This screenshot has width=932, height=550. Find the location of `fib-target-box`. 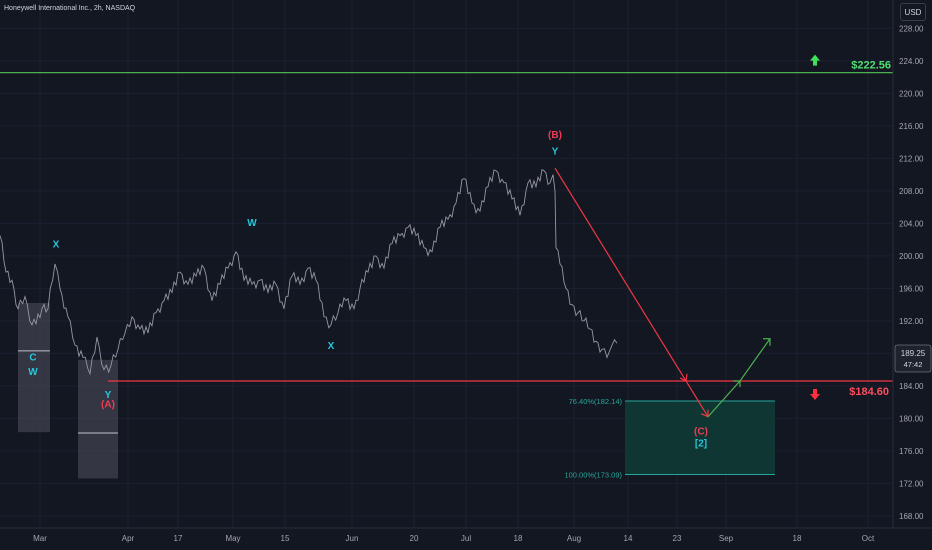

fib-target-box is located at coordinates (700, 437).